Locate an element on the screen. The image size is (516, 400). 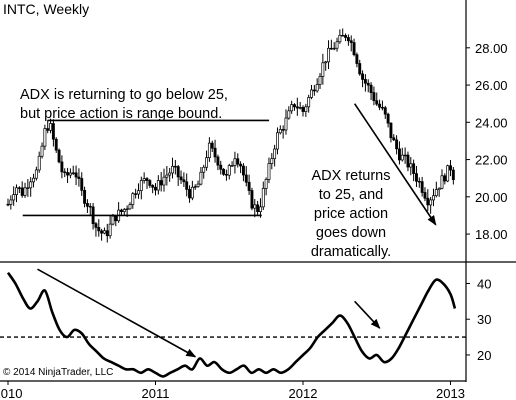
price-y-tick-label: 24.00 is located at coordinates (491, 122).